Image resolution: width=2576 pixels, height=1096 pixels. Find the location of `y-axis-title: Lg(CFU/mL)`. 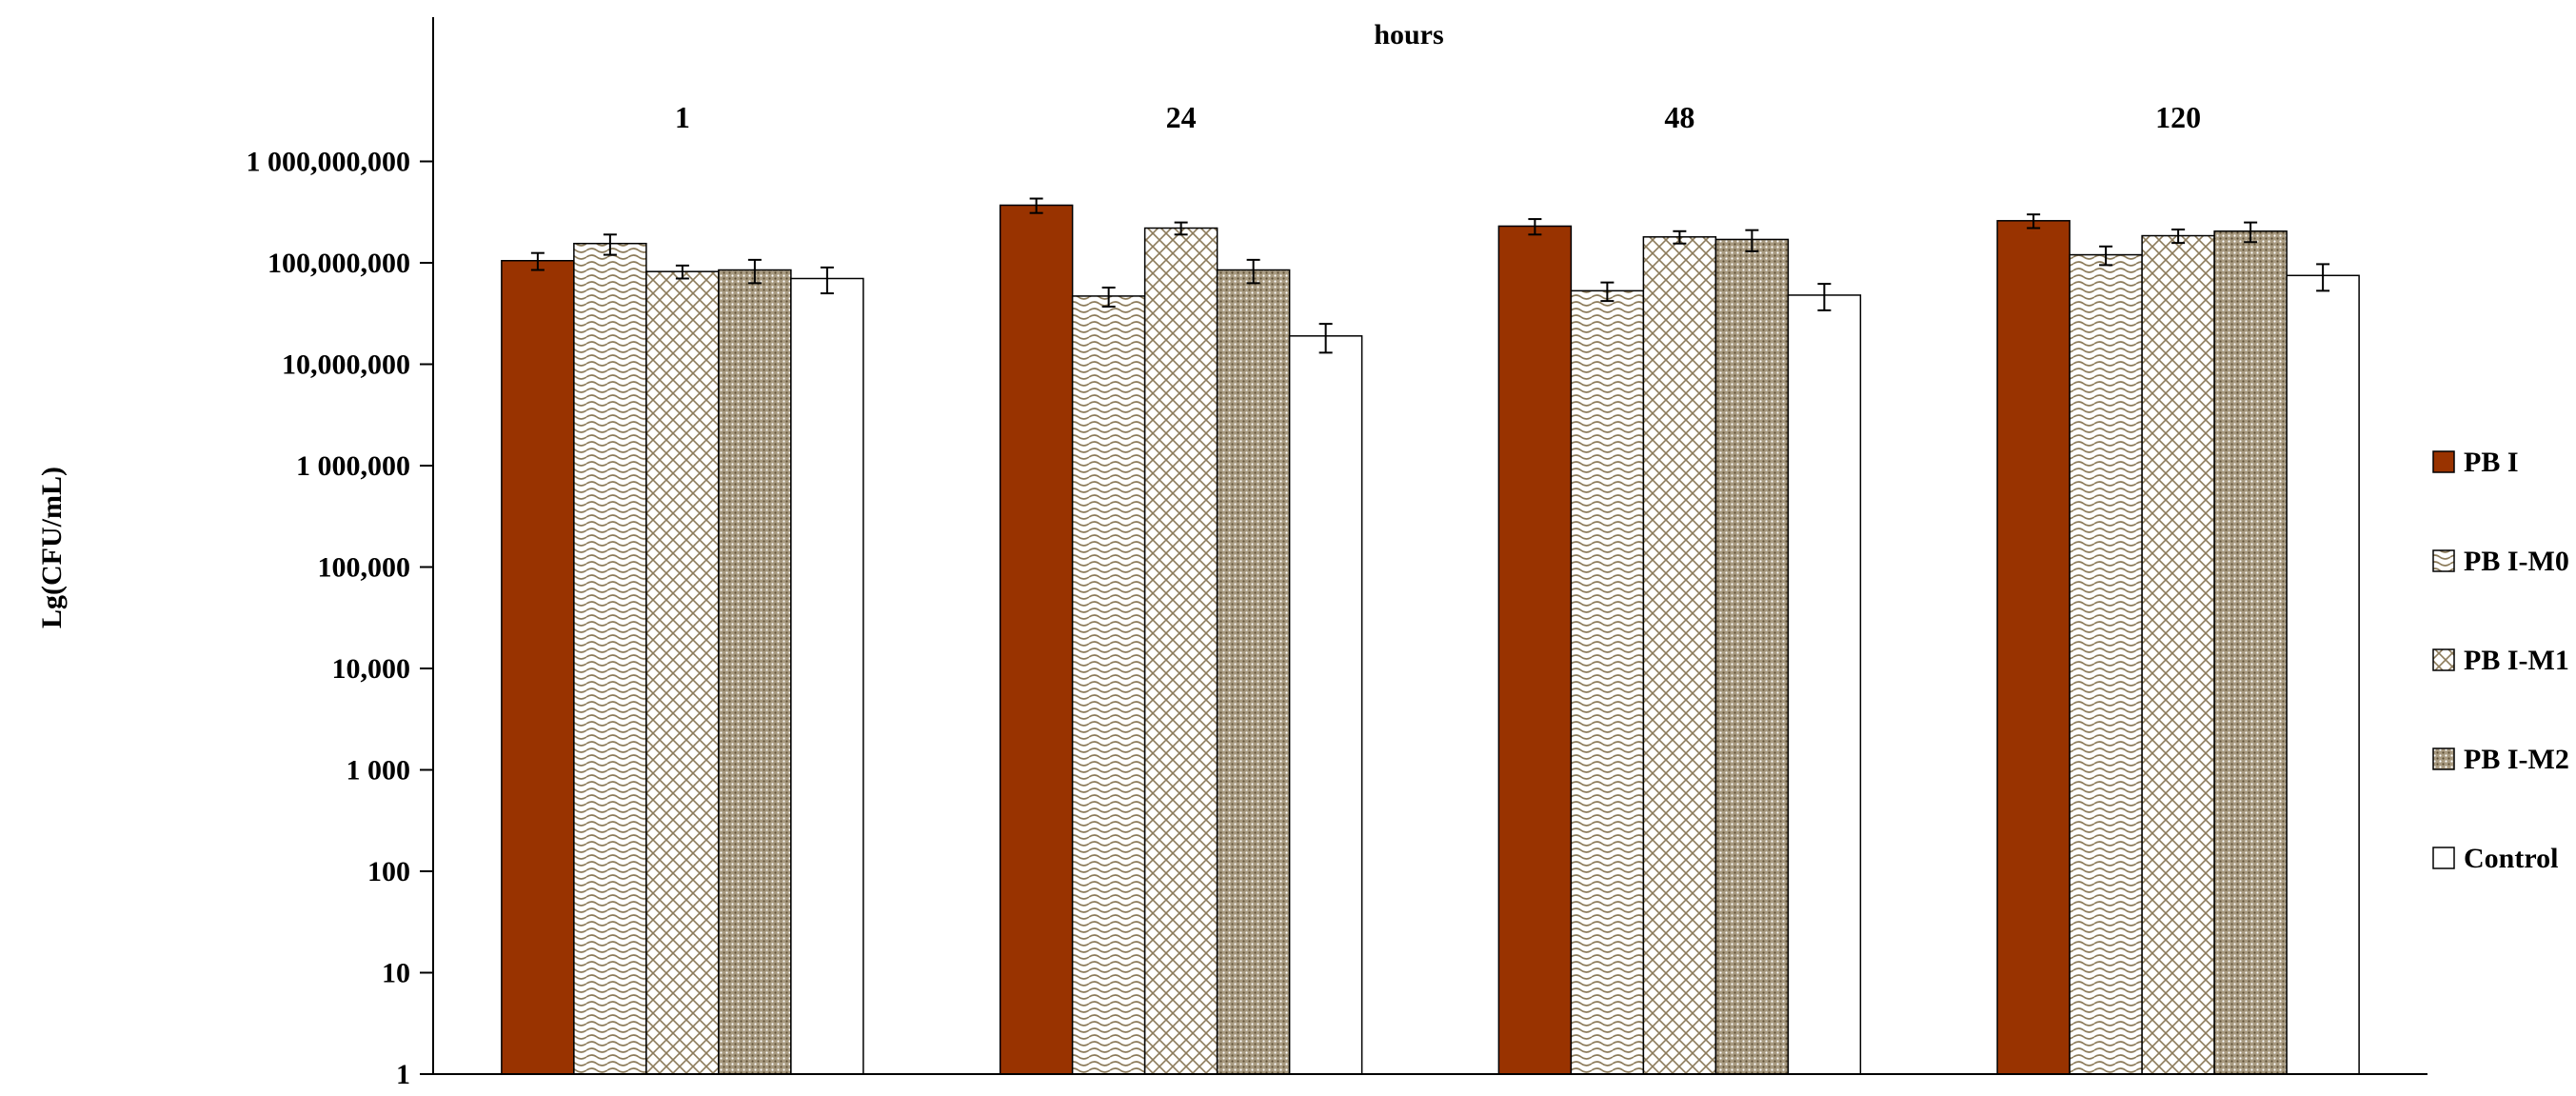

y-axis-title: Lg(CFU/mL) is located at coordinates (52, 547).